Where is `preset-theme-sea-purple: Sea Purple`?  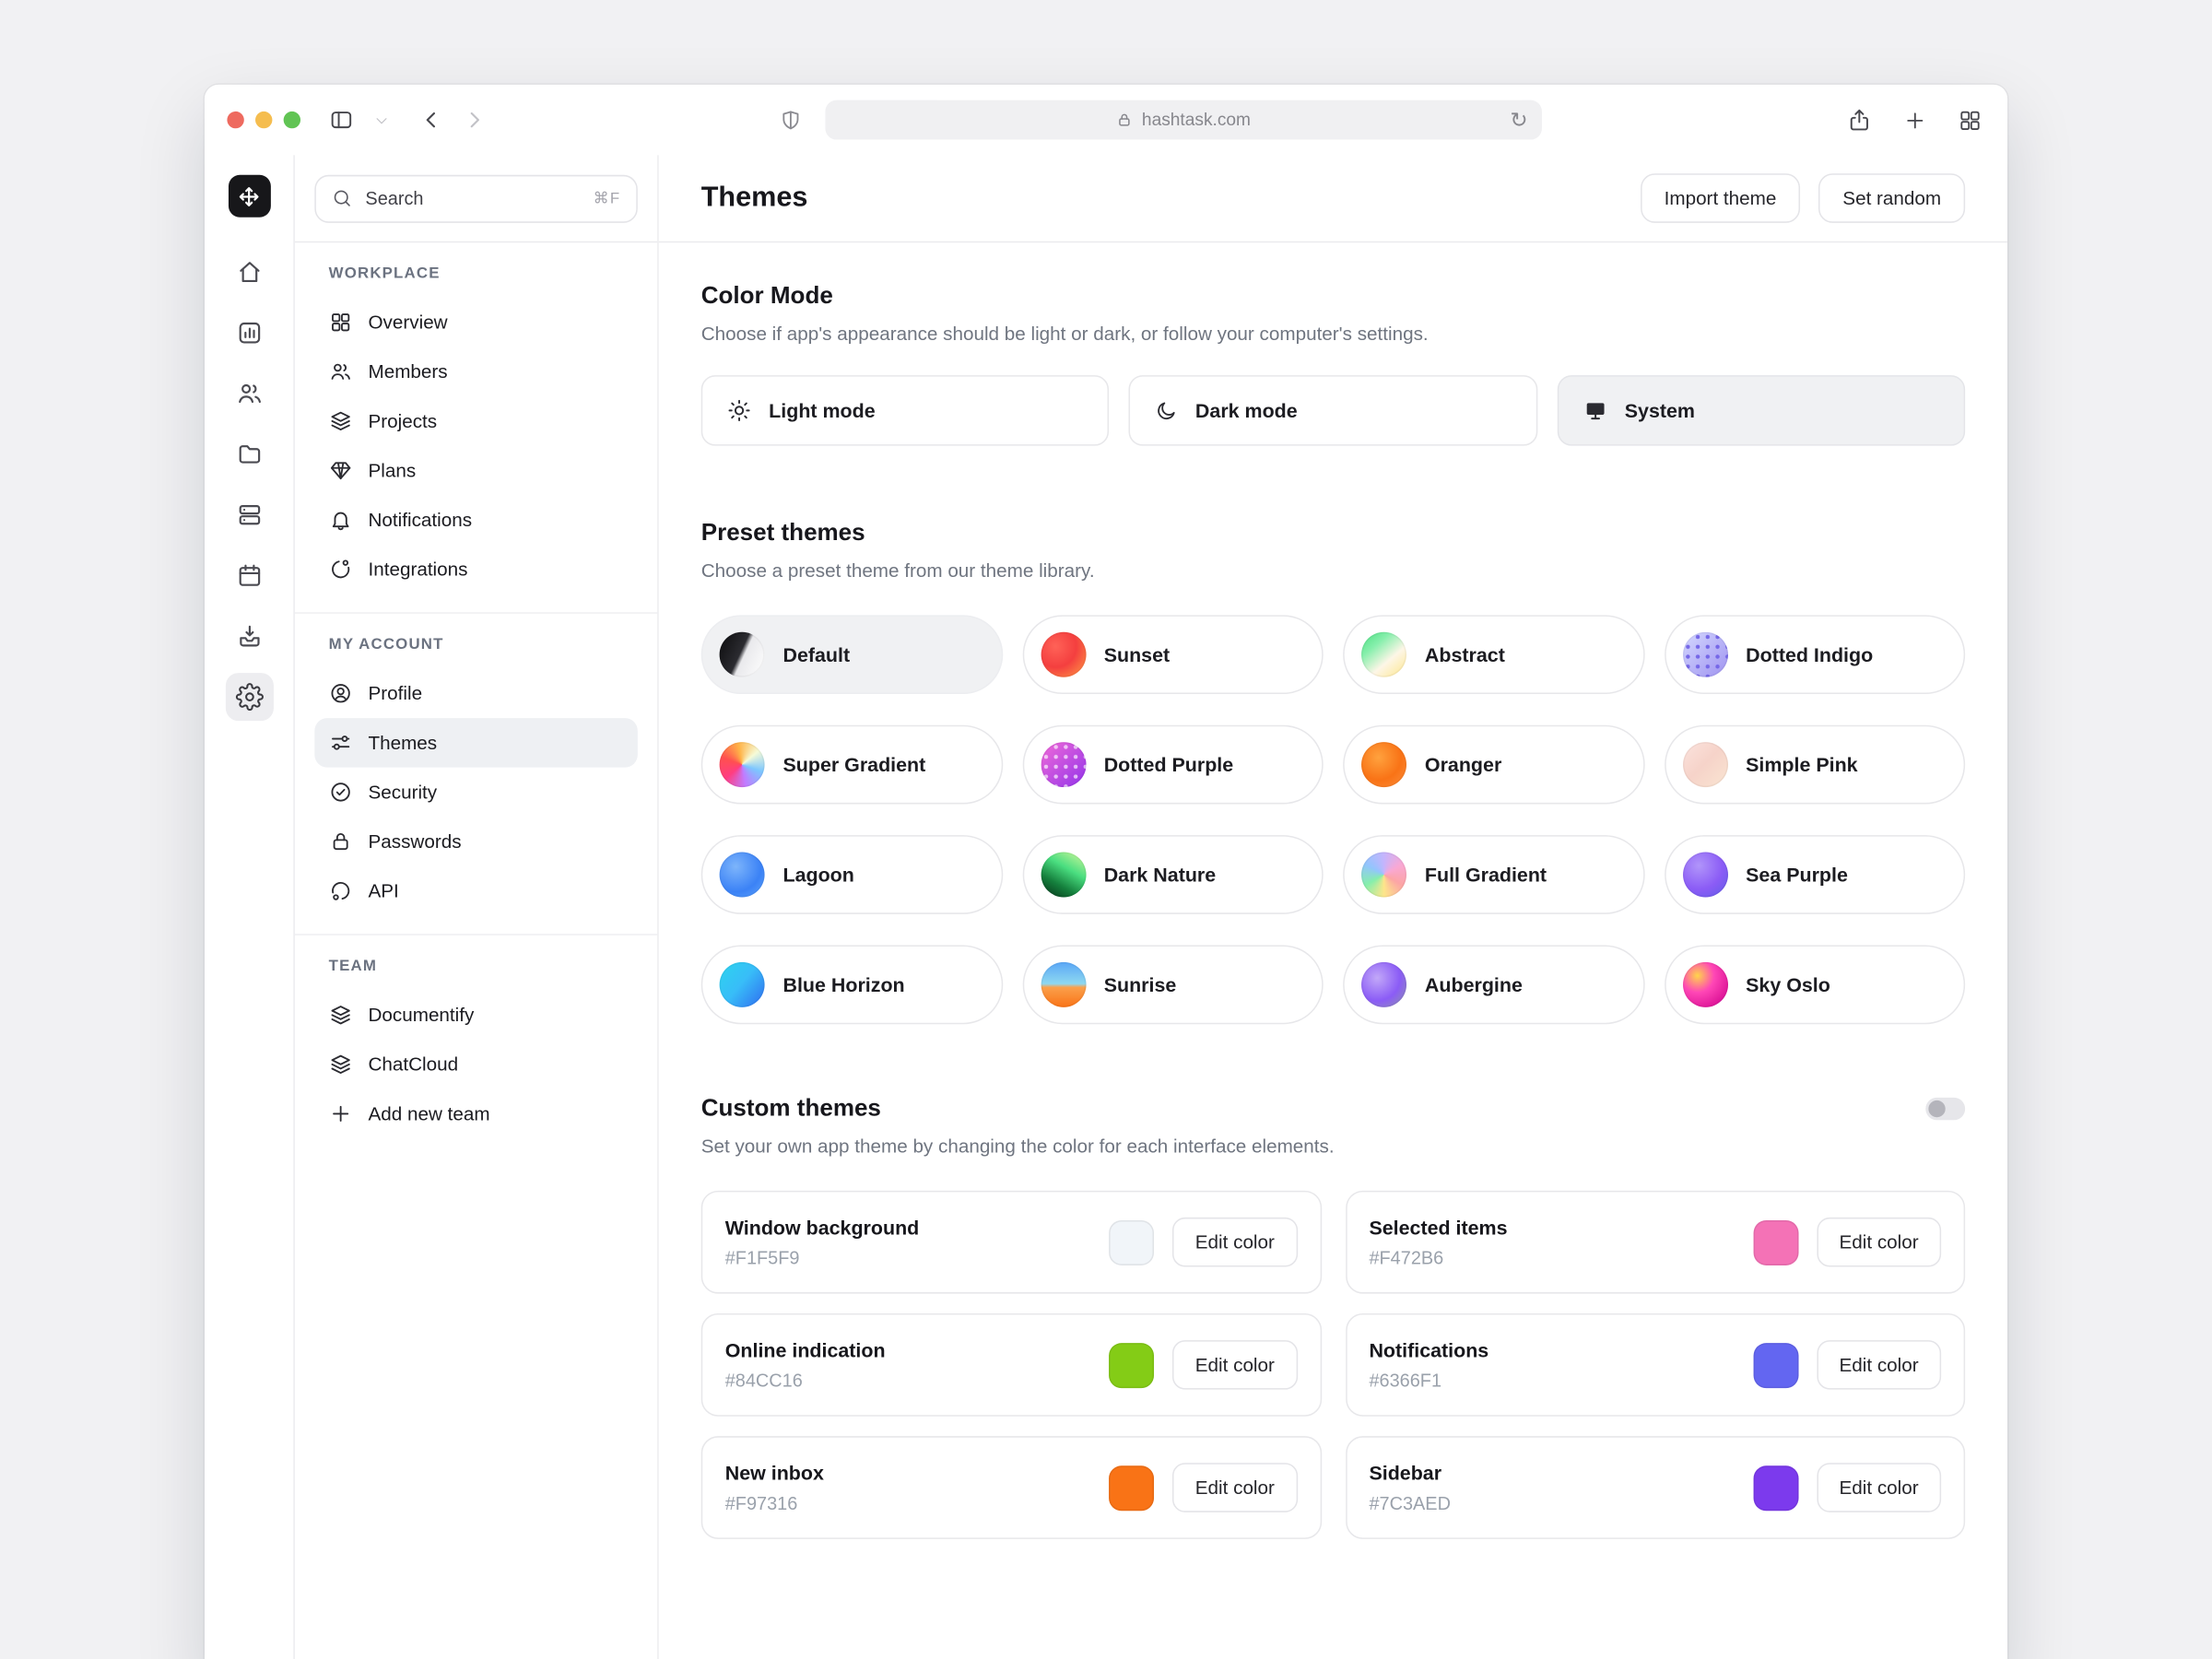
preset-theme-sea-purple: Sea Purple is located at coordinates (1815, 874).